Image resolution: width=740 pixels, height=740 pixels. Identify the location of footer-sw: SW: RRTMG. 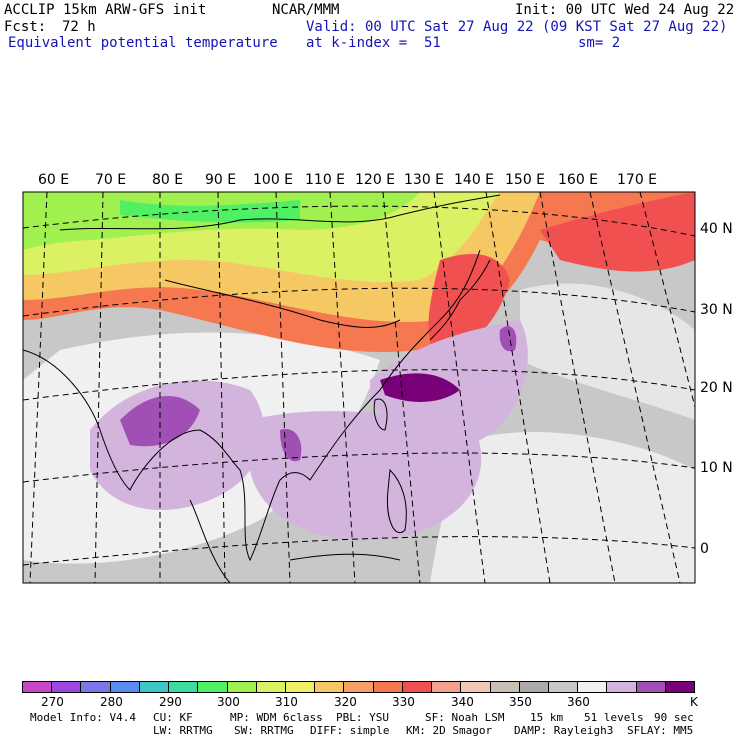
(264, 730).